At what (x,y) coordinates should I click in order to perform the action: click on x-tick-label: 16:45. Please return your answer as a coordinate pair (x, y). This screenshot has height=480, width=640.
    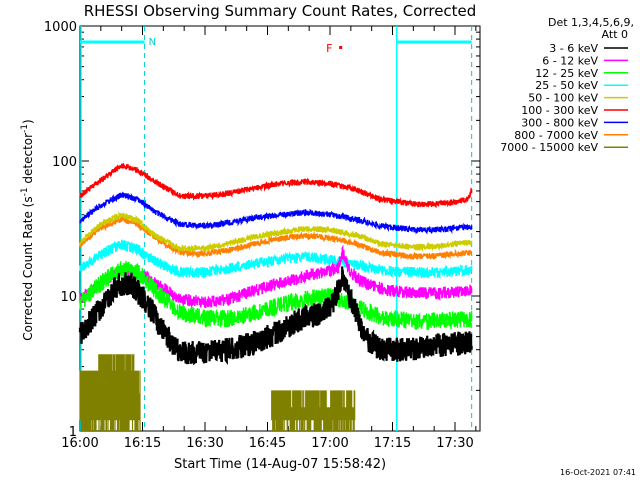
    Looking at the image, I should click on (267, 443).